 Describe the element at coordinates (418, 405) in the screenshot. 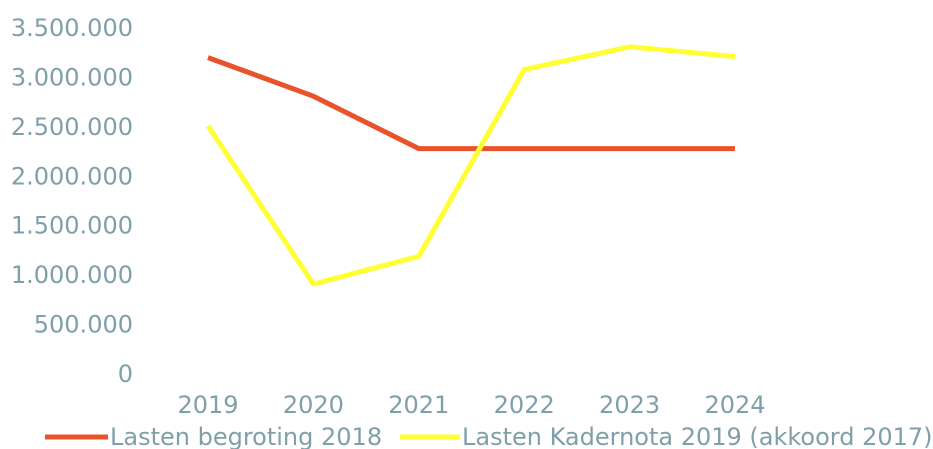

I see `x-tick-label: 2021` at that location.